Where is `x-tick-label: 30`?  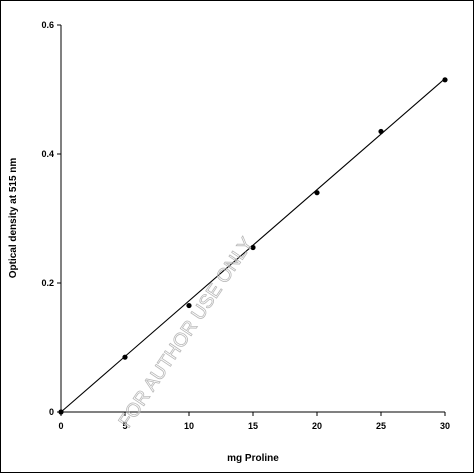 x-tick-label: 30 is located at coordinates (445, 426).